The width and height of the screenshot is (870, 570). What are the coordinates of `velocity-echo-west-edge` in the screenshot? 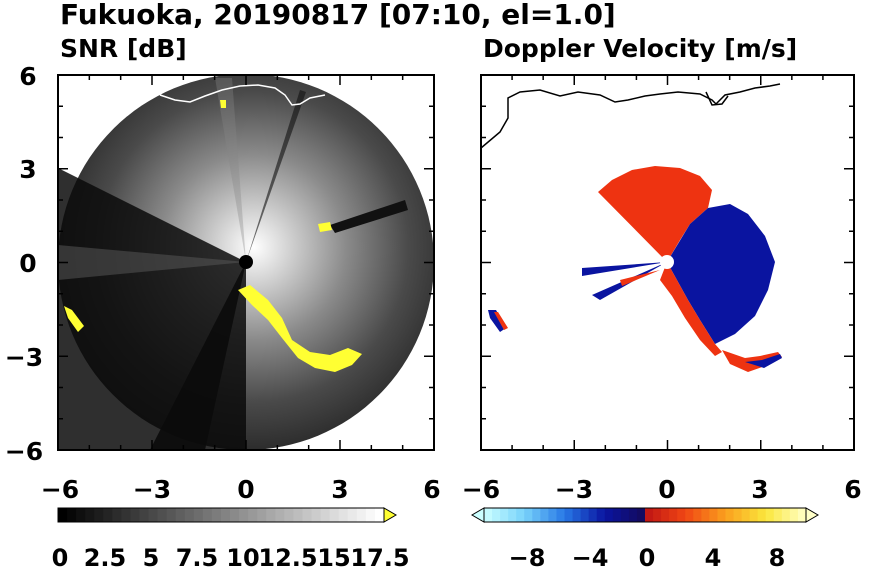 It's located at (501, 321).